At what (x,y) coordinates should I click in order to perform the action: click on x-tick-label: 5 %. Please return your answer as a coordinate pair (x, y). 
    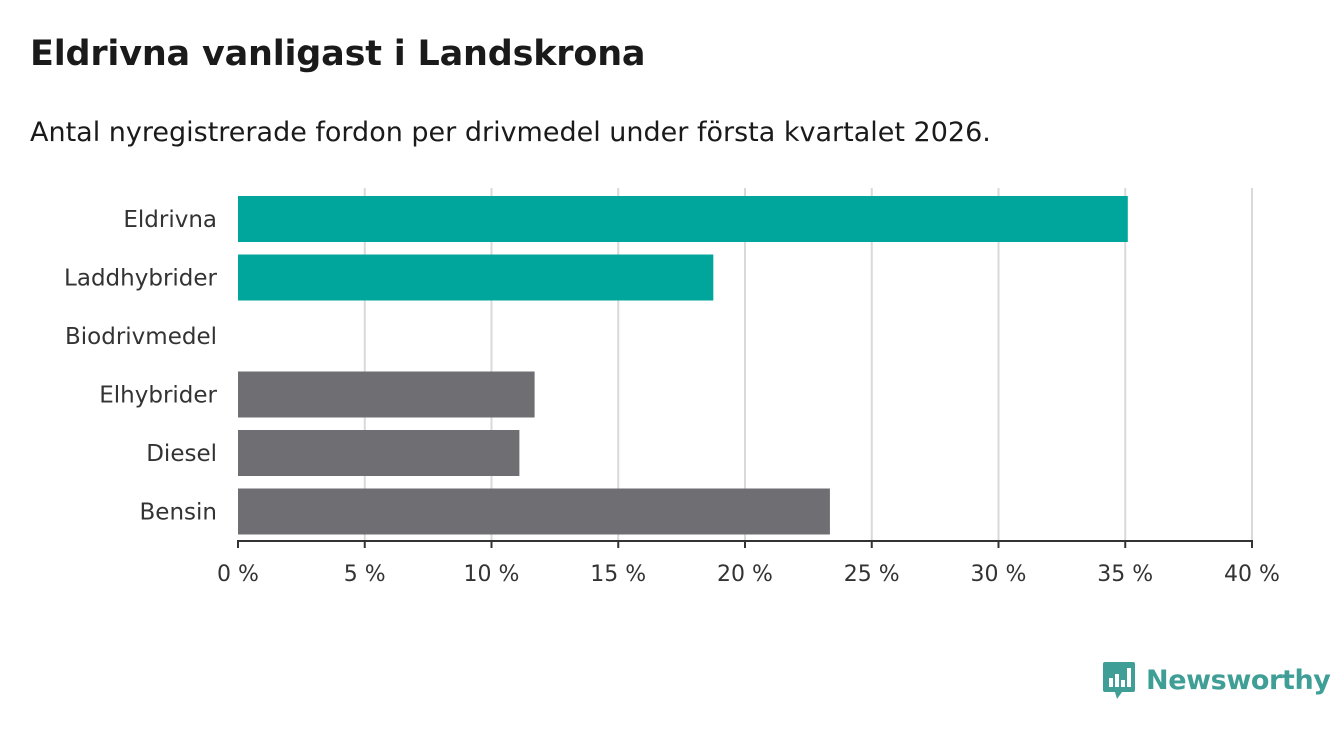
    Looking at the image, I should click on (365, 574).